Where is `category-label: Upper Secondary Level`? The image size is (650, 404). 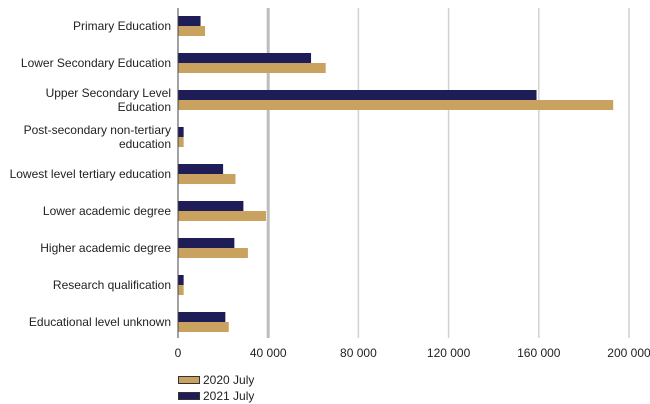
category-label: Upper Secondary Level is located at coordinates (108, 93).